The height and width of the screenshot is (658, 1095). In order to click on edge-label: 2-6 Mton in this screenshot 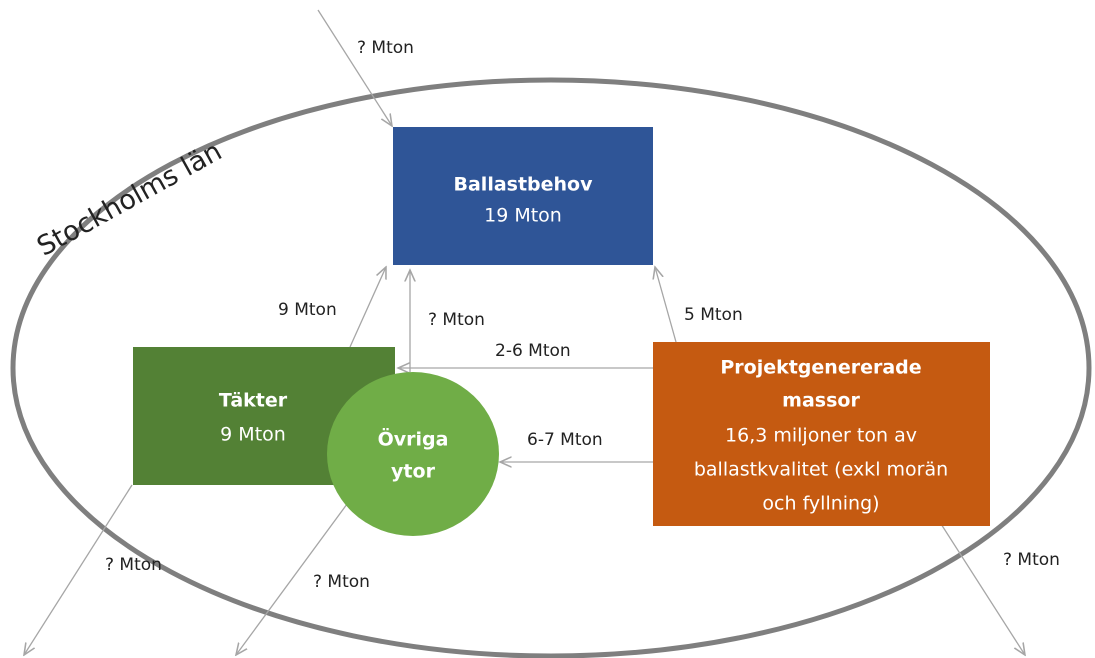, I will do `click(533, 351)`.